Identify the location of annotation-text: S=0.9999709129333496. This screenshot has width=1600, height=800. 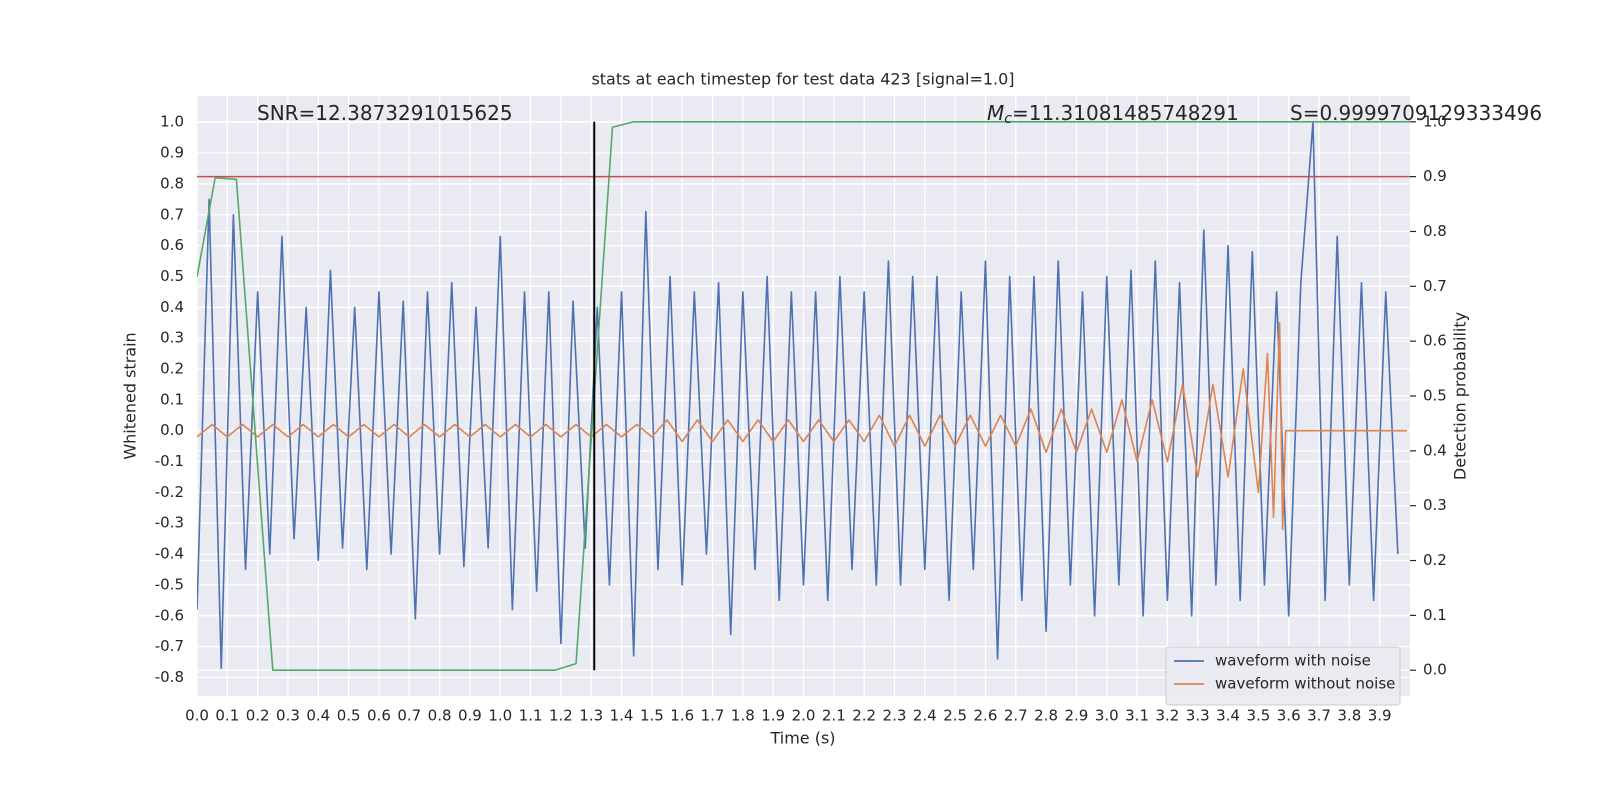
(1416, 113).